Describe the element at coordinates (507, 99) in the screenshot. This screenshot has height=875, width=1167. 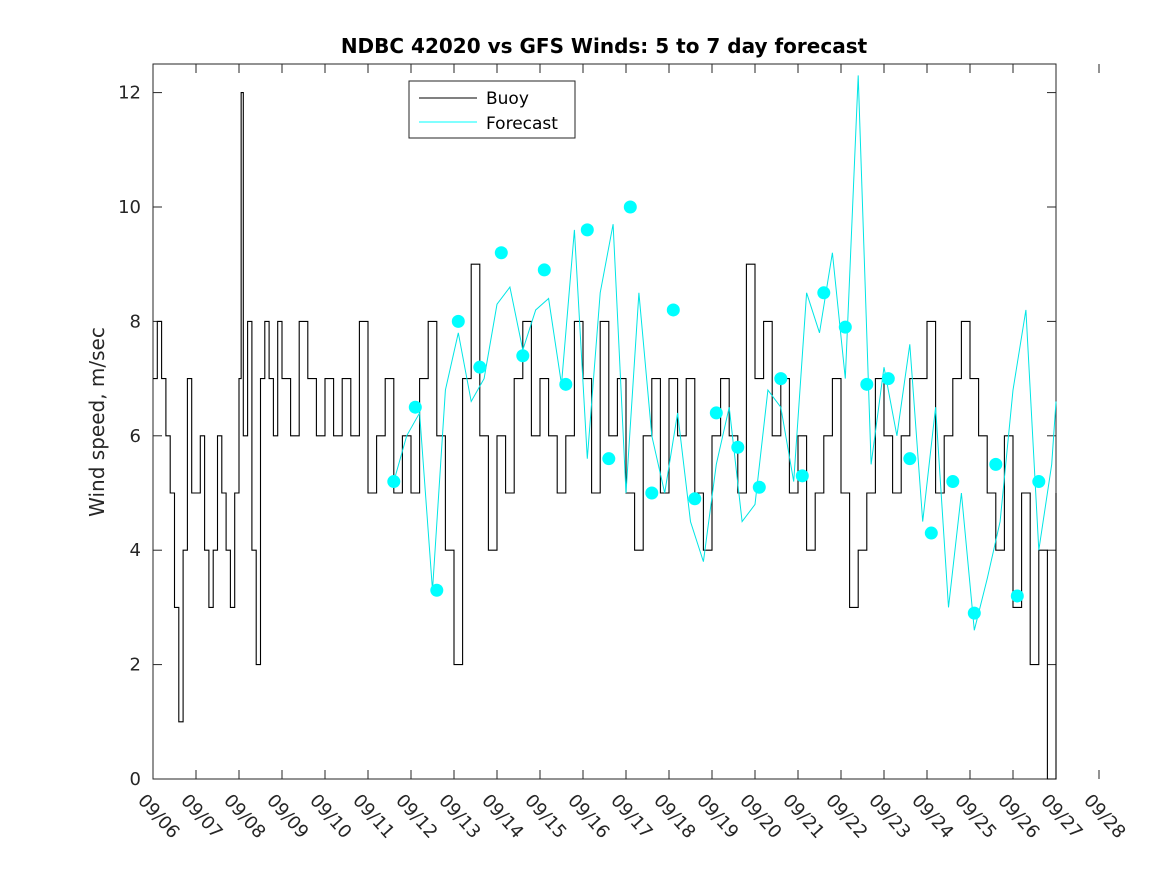
I see `legend-label-buoy: Buoy` at that location.